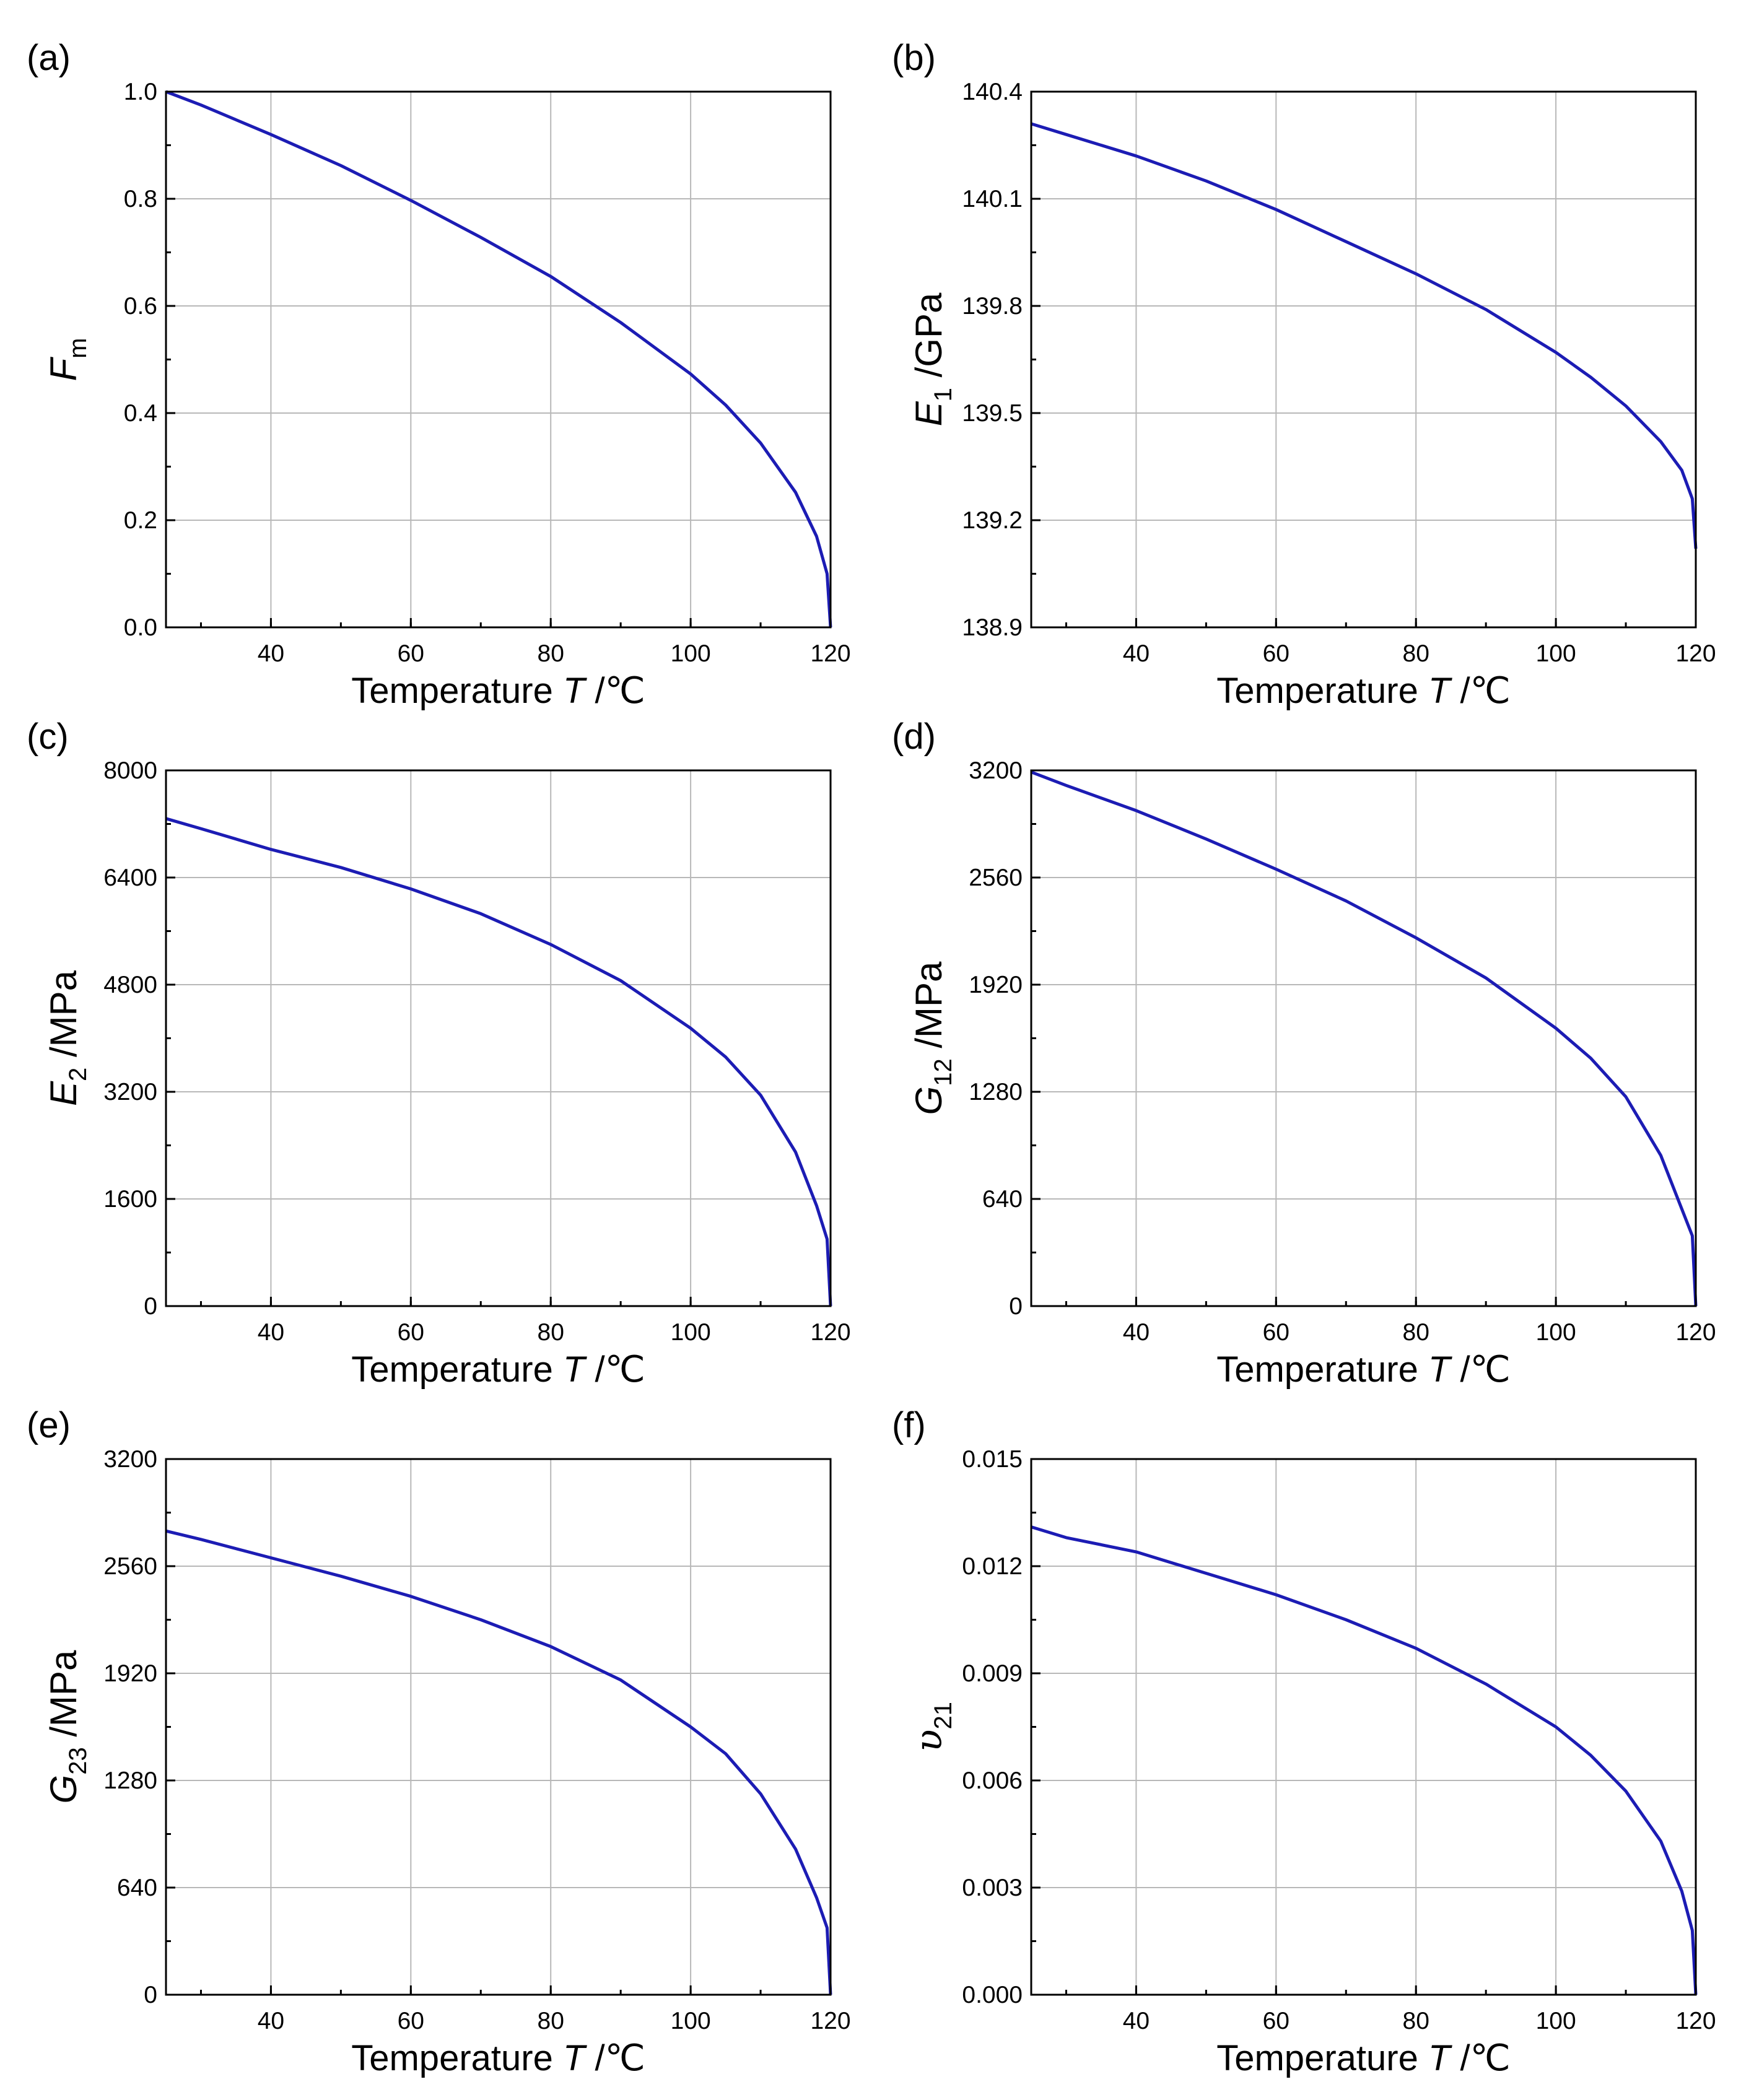 The width and height of the screenshot is (1741, 2100). Describe the element at coordinates (140, 92) in the screenshot. I see `y-tick-label: 1.0` at that location.